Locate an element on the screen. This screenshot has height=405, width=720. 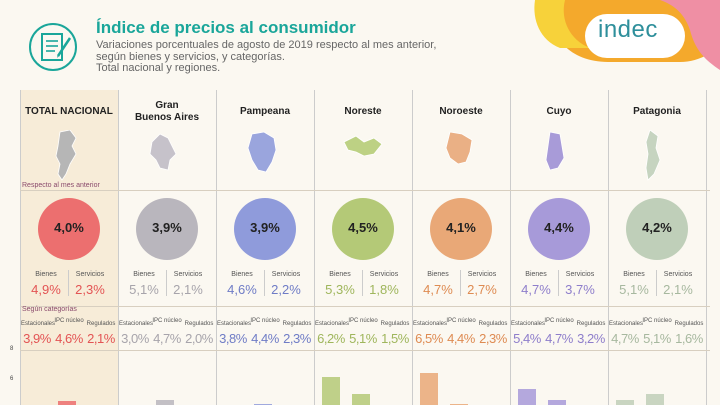
servicios-value: 2,3% is located at coordinates (90, 289).